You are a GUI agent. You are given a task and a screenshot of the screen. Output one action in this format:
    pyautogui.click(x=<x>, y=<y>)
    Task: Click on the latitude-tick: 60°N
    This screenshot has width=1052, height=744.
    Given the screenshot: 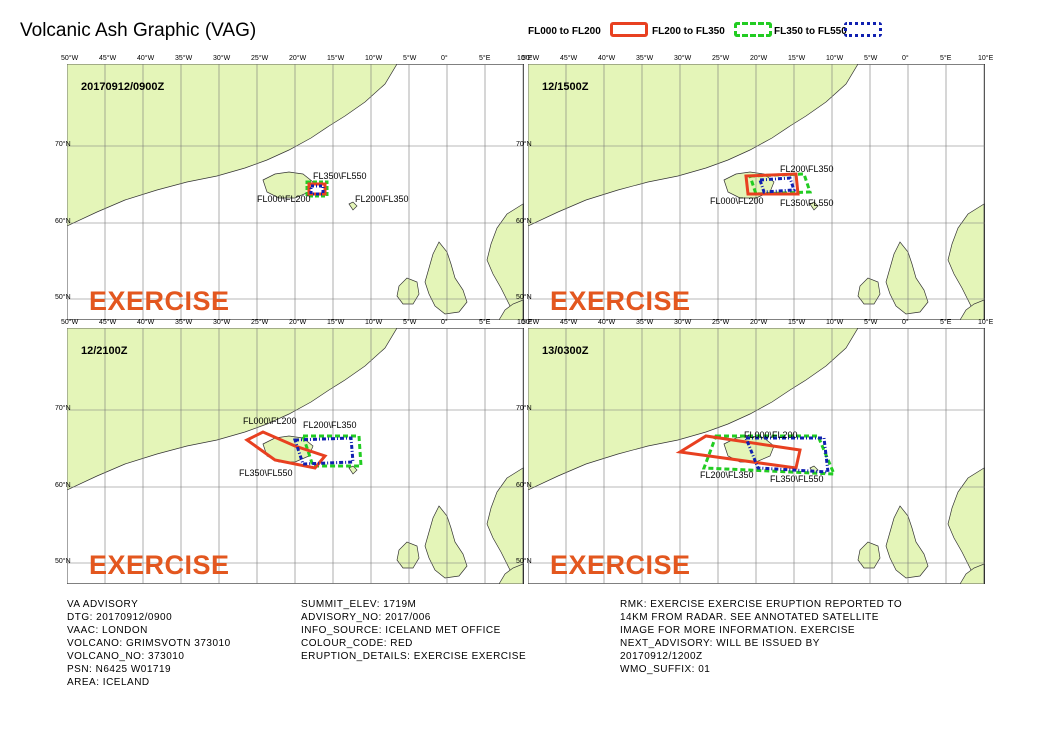 What is the action you would take?
    pyautogui.click(x=63, y=221)
    